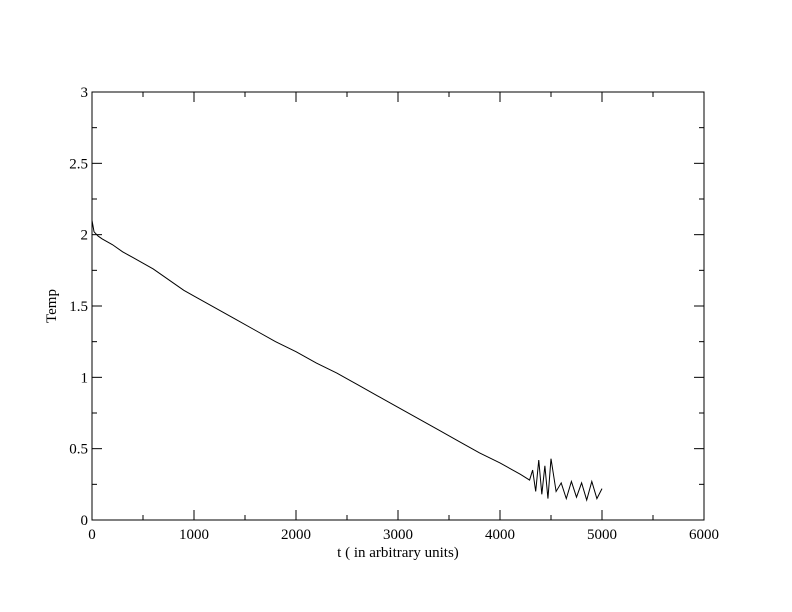 The width and height of the screenshot is (792, 612). What do you see at coordinates (78, 164) in the screenshot?
I see `y-tick-label: 2.5` at bounding box center [78, 164].